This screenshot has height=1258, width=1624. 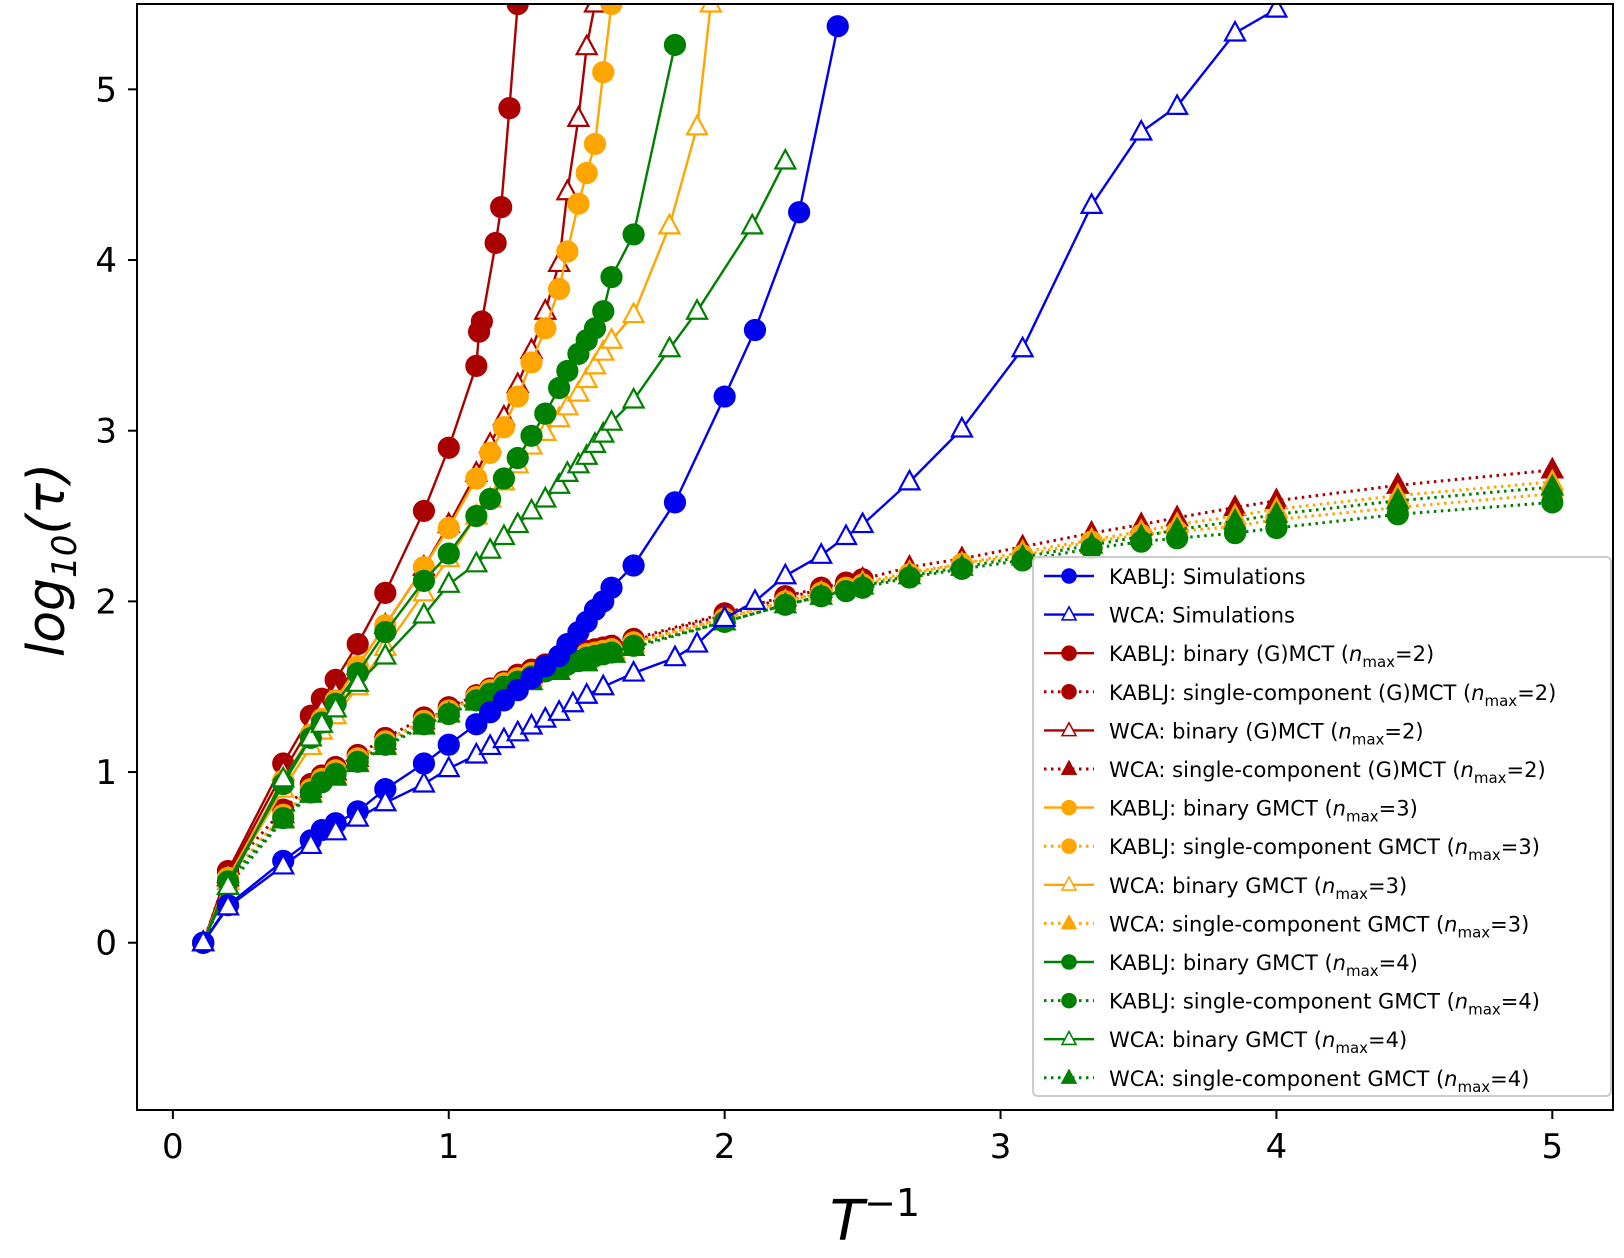 I want to click on x-tick-label: 1, so click(x=449, y=1147).